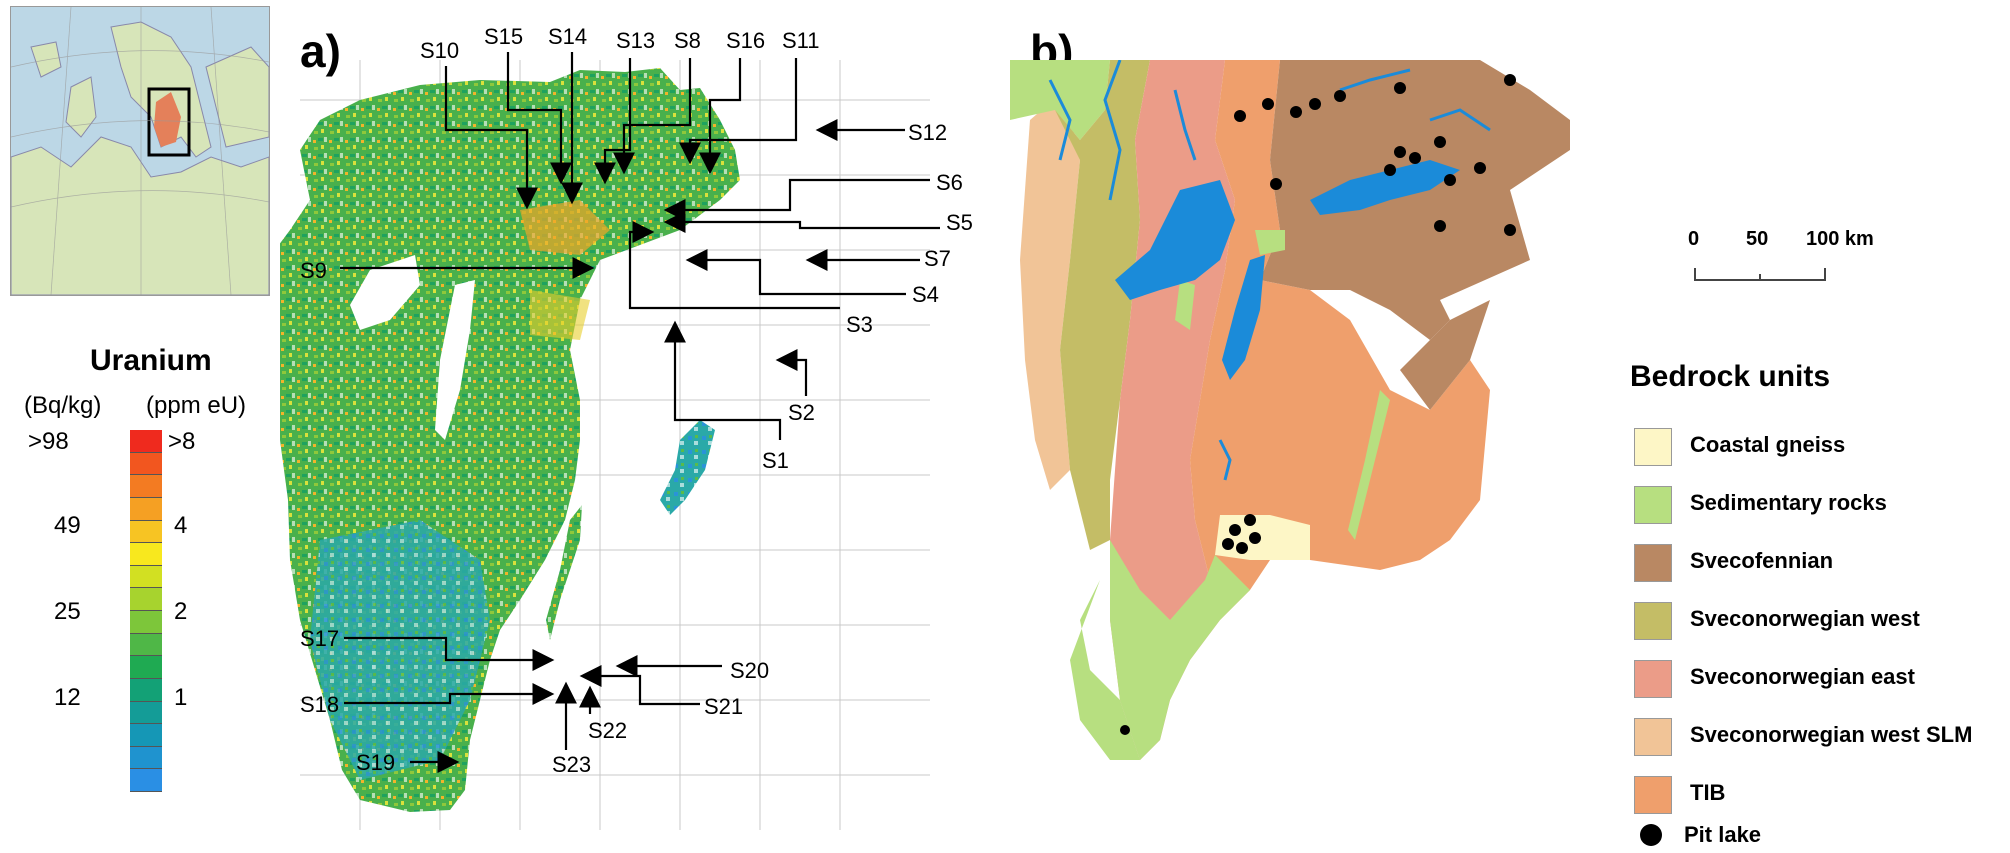 The image size is (2010, 853). Describe the element at coordinates (795, 272) in the screenshot. I see `arrow-s4` at that location.